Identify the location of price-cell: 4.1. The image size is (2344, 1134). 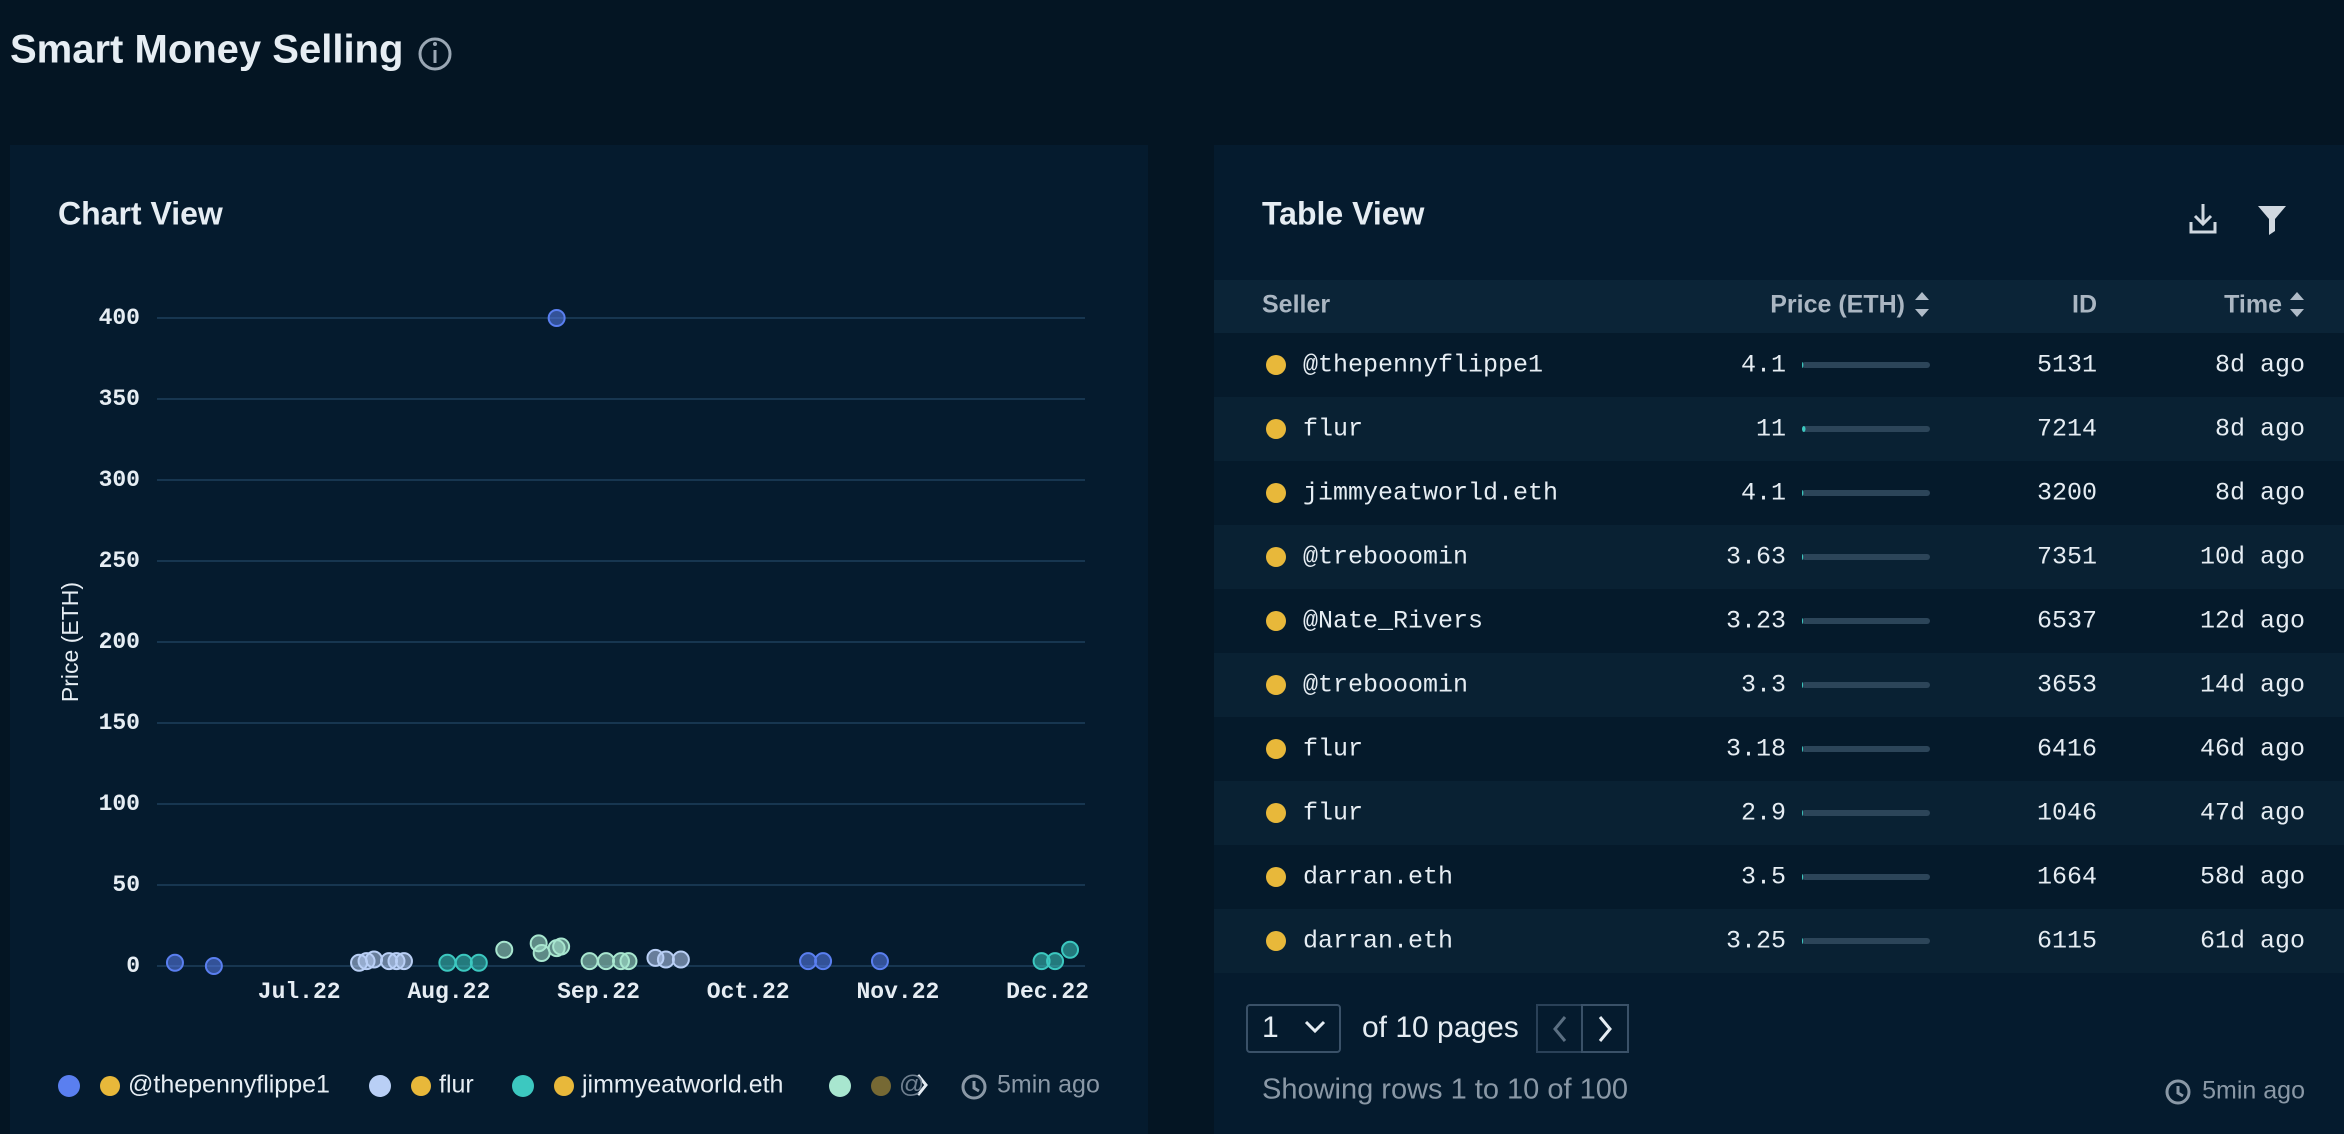
(1763, 493).